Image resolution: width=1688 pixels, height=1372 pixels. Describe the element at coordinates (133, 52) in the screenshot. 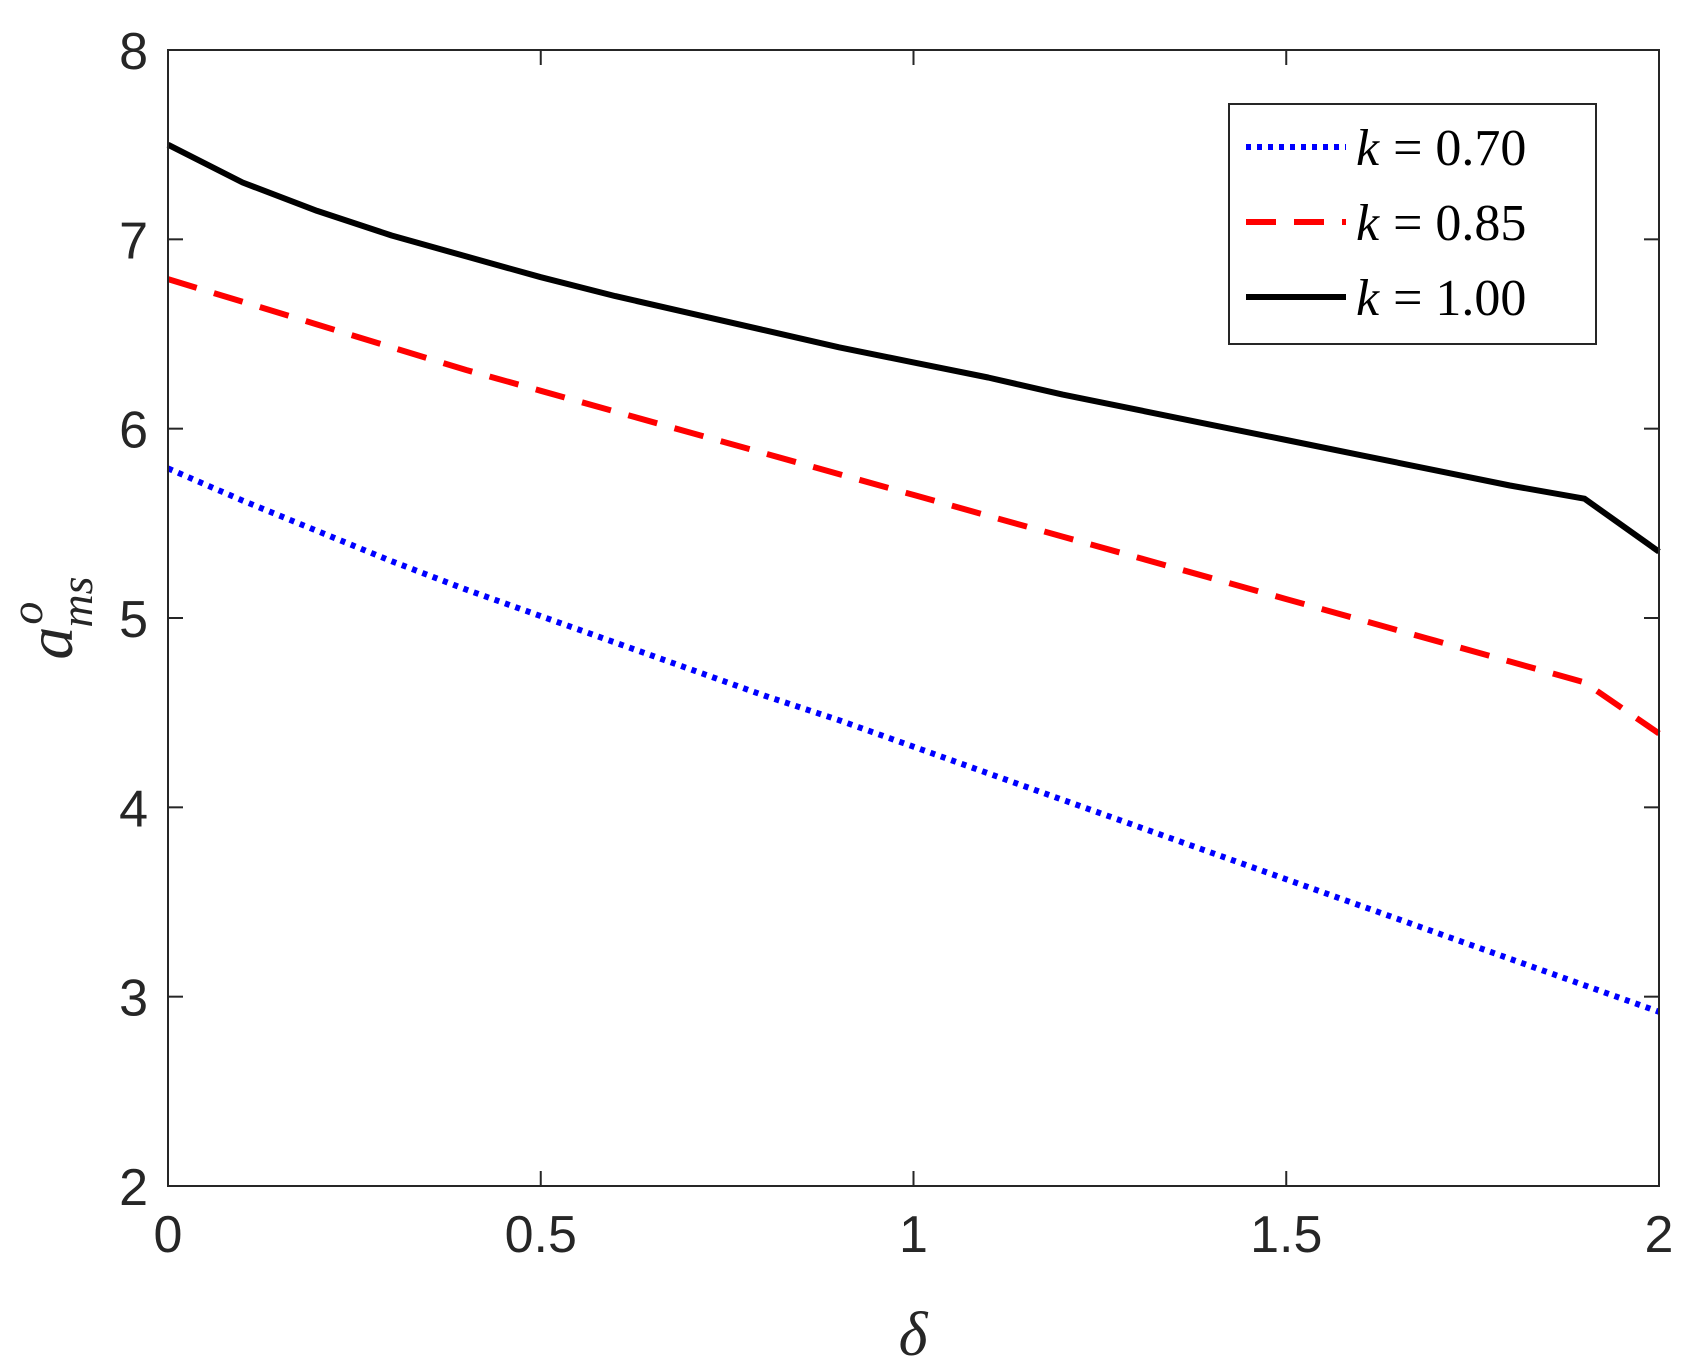

I see `y-tick-label: 8` at that location.